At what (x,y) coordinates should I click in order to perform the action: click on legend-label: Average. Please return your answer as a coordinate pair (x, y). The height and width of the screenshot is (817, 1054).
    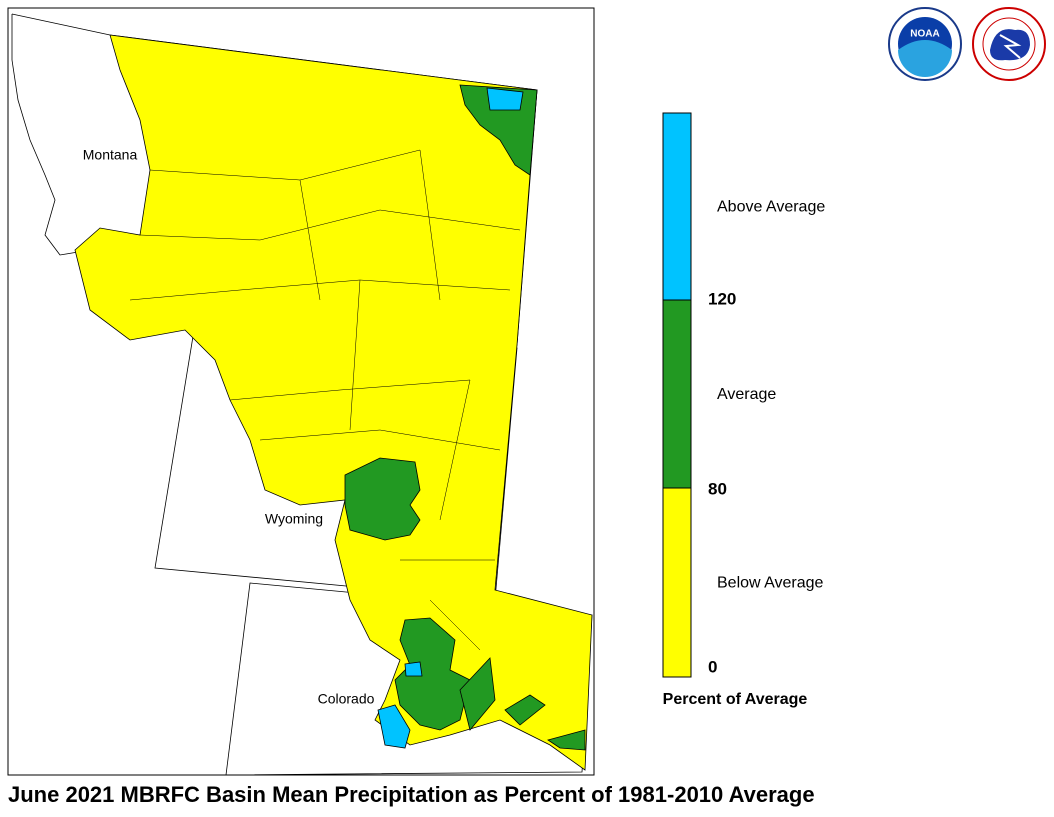
    Looking at the image, I should click on (746, 394).